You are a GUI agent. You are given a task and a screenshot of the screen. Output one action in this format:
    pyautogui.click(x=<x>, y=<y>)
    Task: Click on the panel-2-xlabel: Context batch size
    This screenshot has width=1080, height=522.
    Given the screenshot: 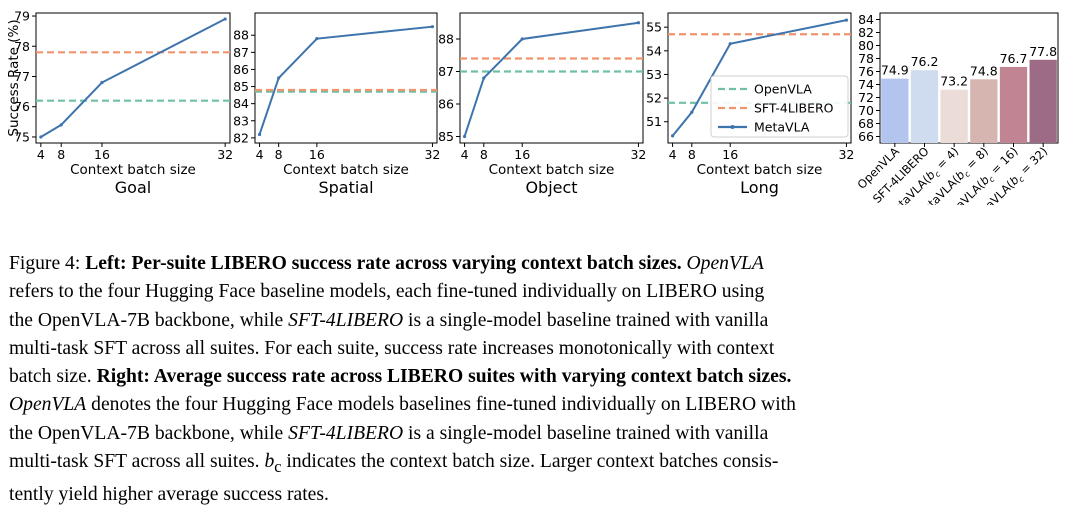 What is the action you would take?
    pyautogui.click(x=552, y=170)
    